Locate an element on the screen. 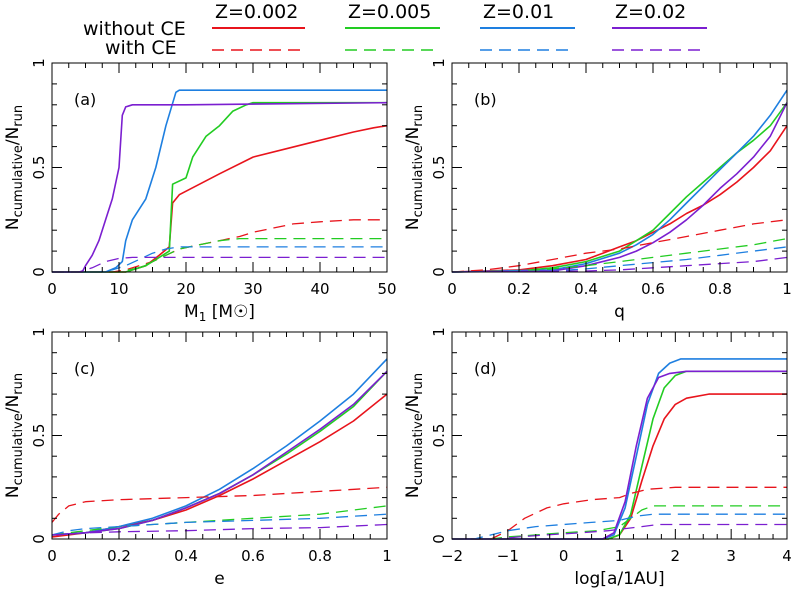 This screenshot has height=592, width=797. x-axis-label: e is located at coordinates (219, 579).